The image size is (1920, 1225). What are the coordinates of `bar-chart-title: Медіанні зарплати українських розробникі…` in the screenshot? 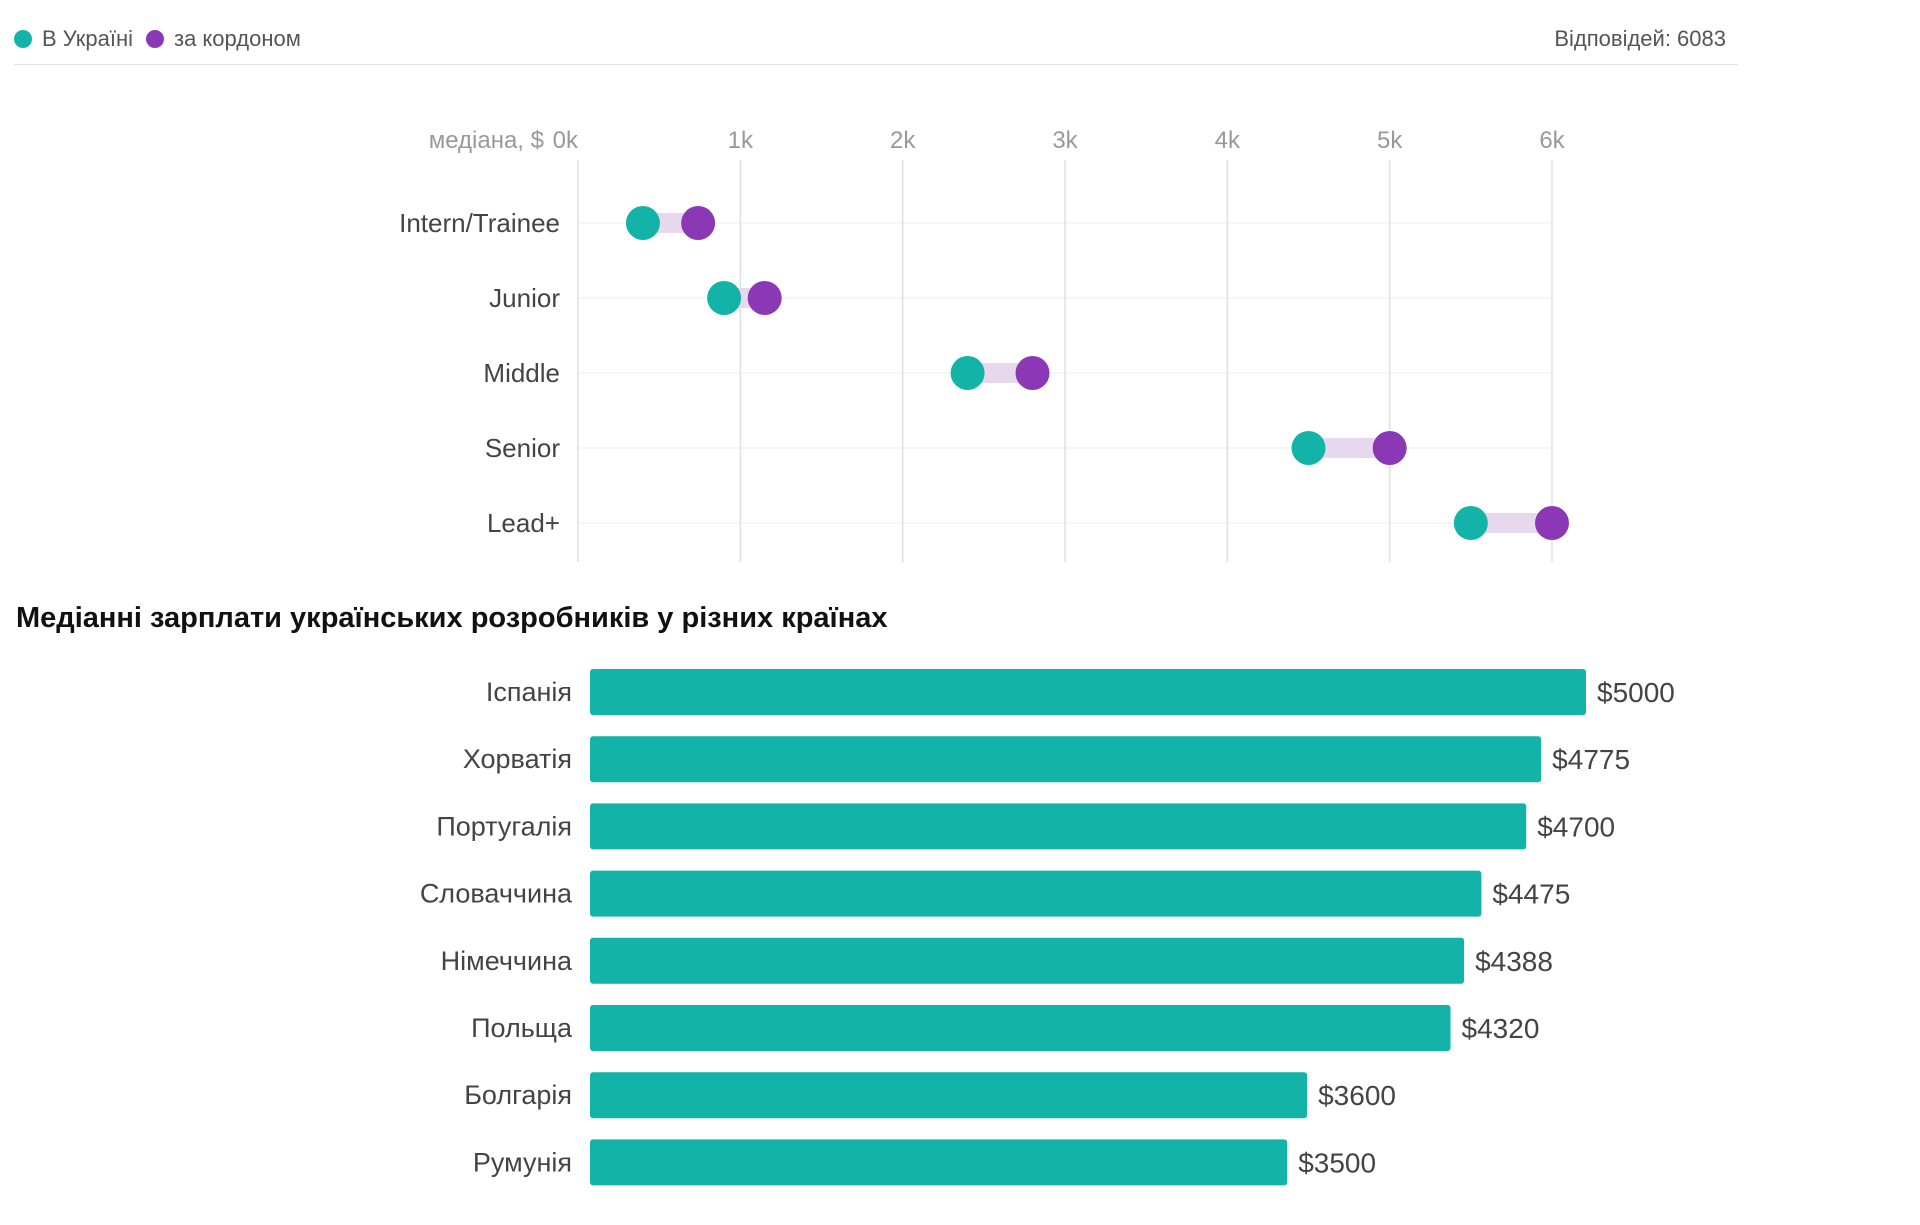 It's located at (452, 618).